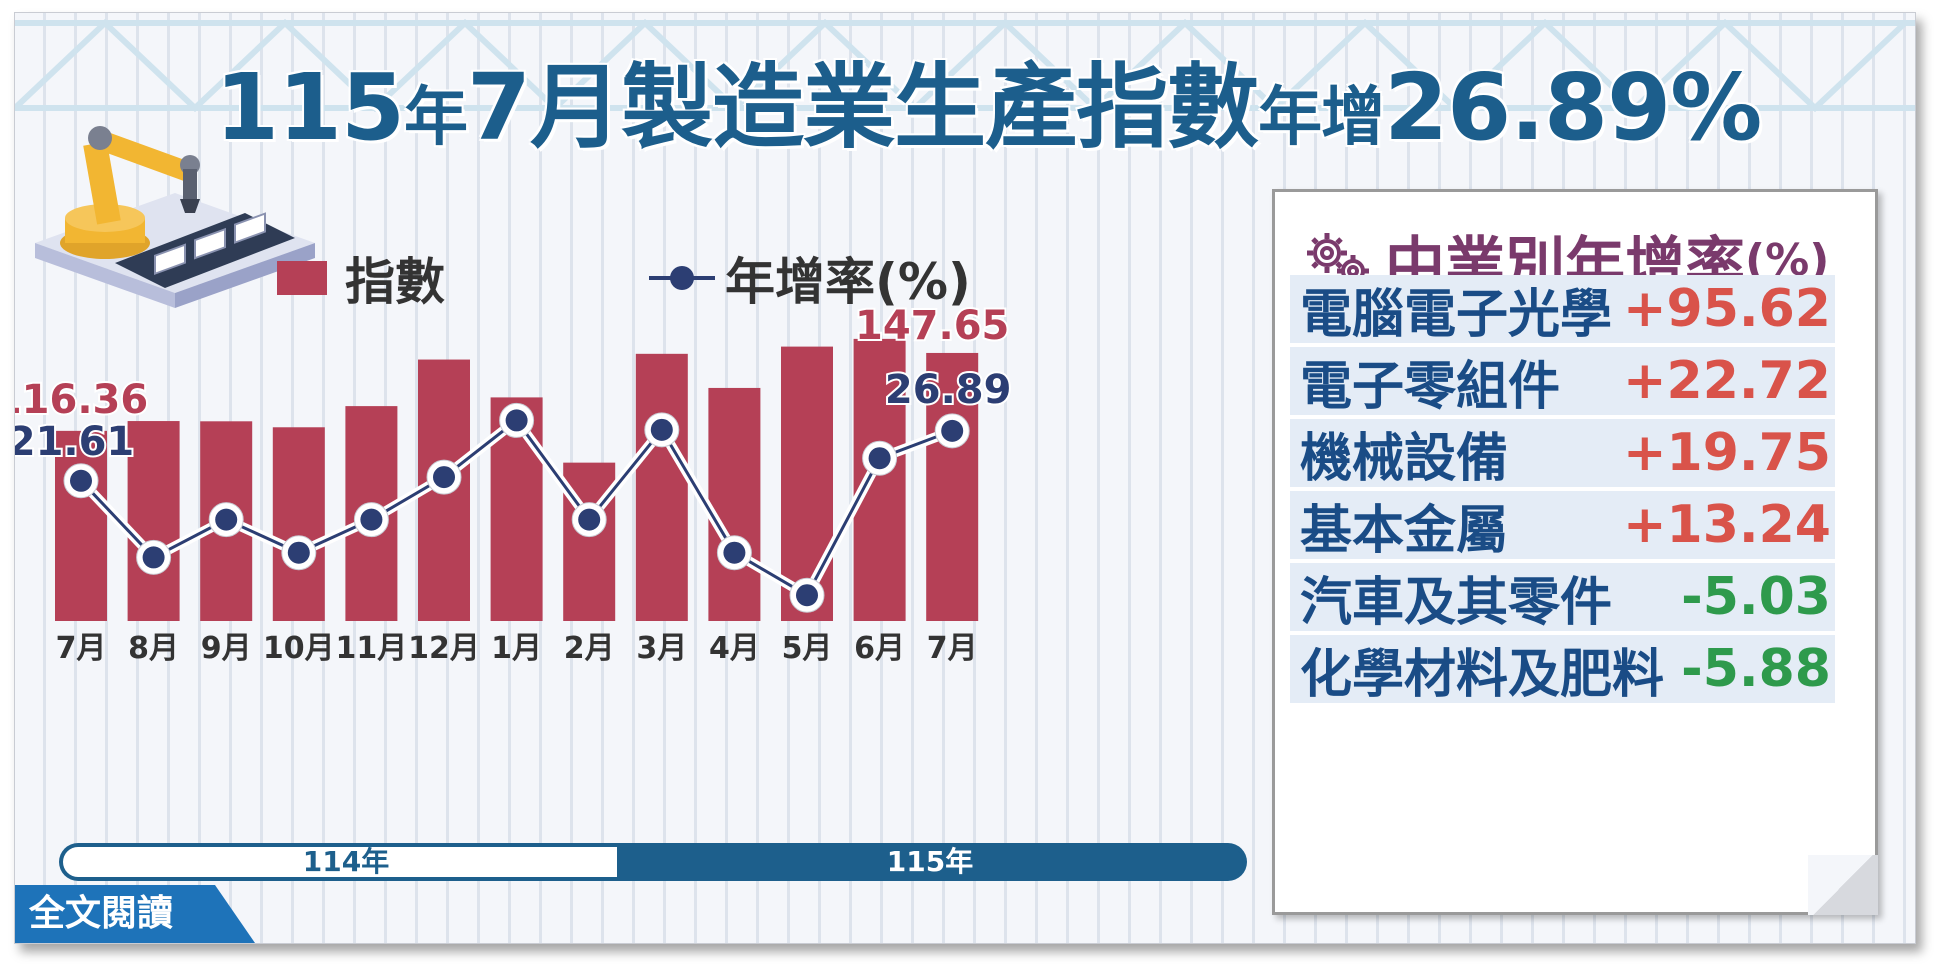 The height and width of the screenshot is (975, 1948). I want to click on bar-value-label: 147.65, so click(932, 326).